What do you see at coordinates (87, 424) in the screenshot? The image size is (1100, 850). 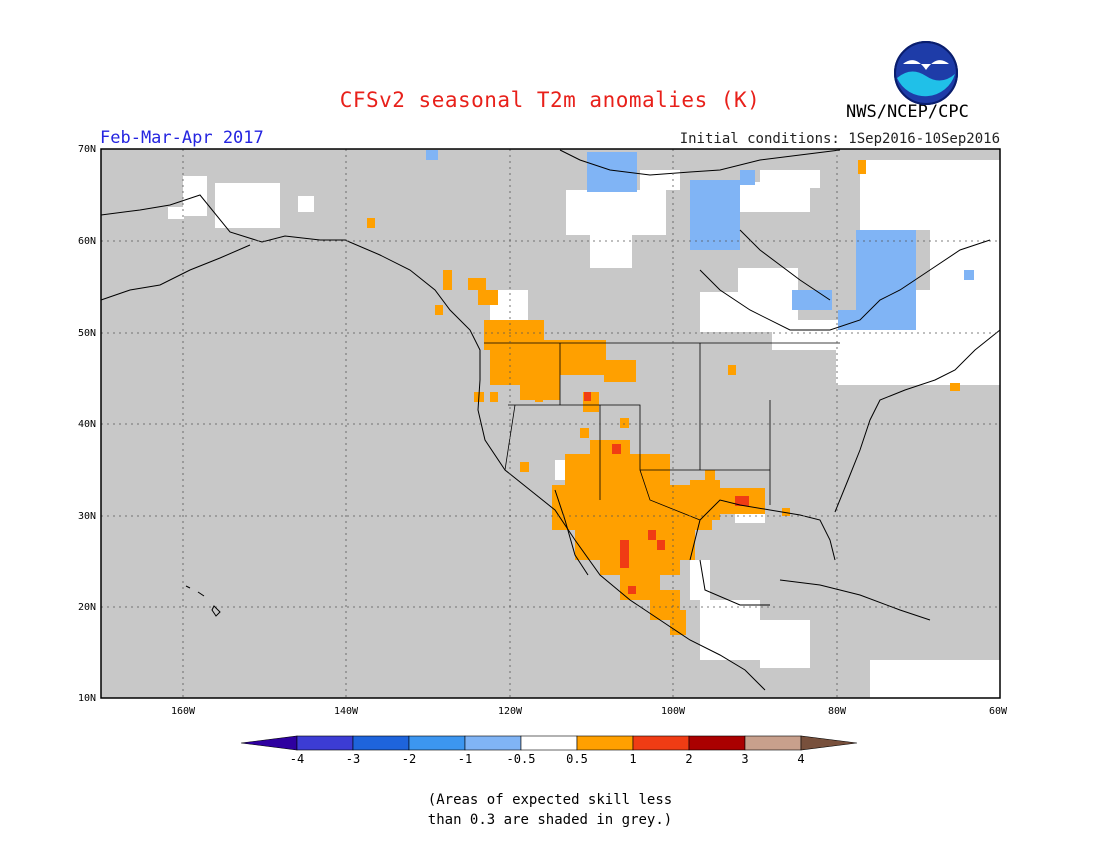 I see `lat-label: 40N` at bounding box center [87, 424].